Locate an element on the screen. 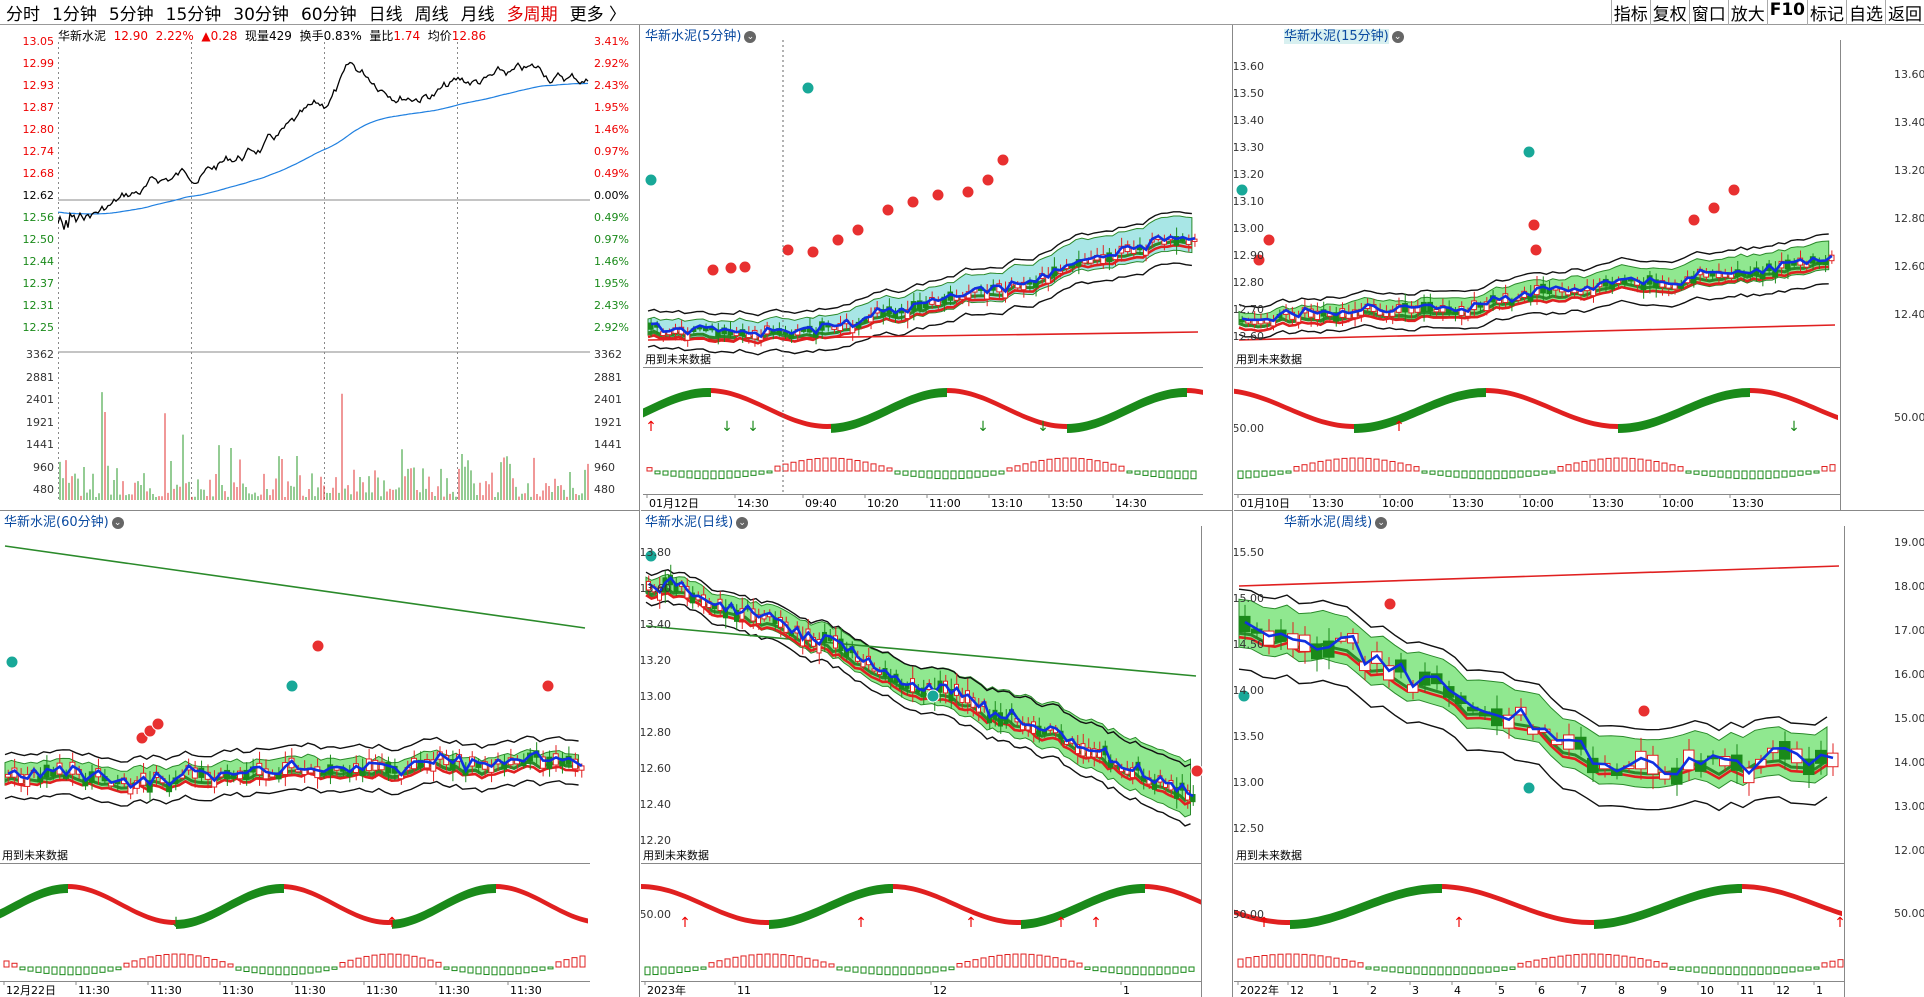  tab-60min: 60分钟 is located at coordinates (328, 14).